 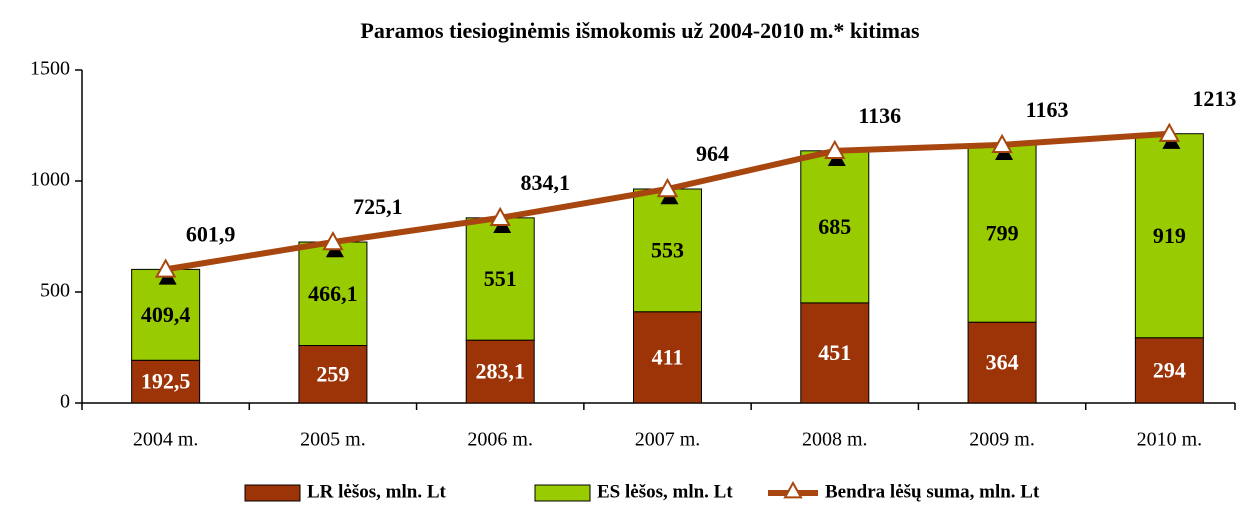 I want to click on data-label: 409,4, so click(x=166, y=314).